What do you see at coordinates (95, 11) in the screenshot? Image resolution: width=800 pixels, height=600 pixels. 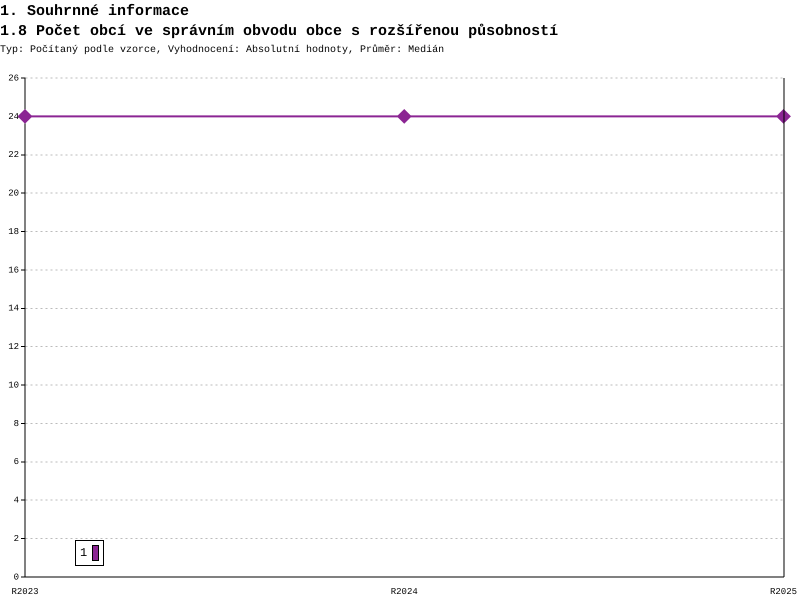 I see `chart-title: 1. Souhrnné informace` at bounding box center [95, 11].